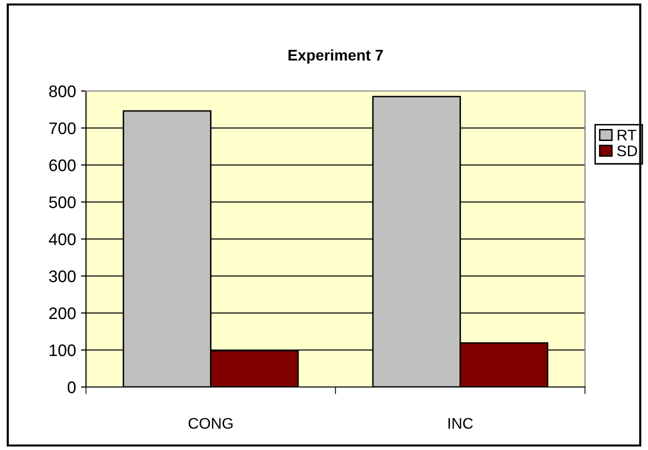  I want to click on legend-label: RT, so click(627, 135).